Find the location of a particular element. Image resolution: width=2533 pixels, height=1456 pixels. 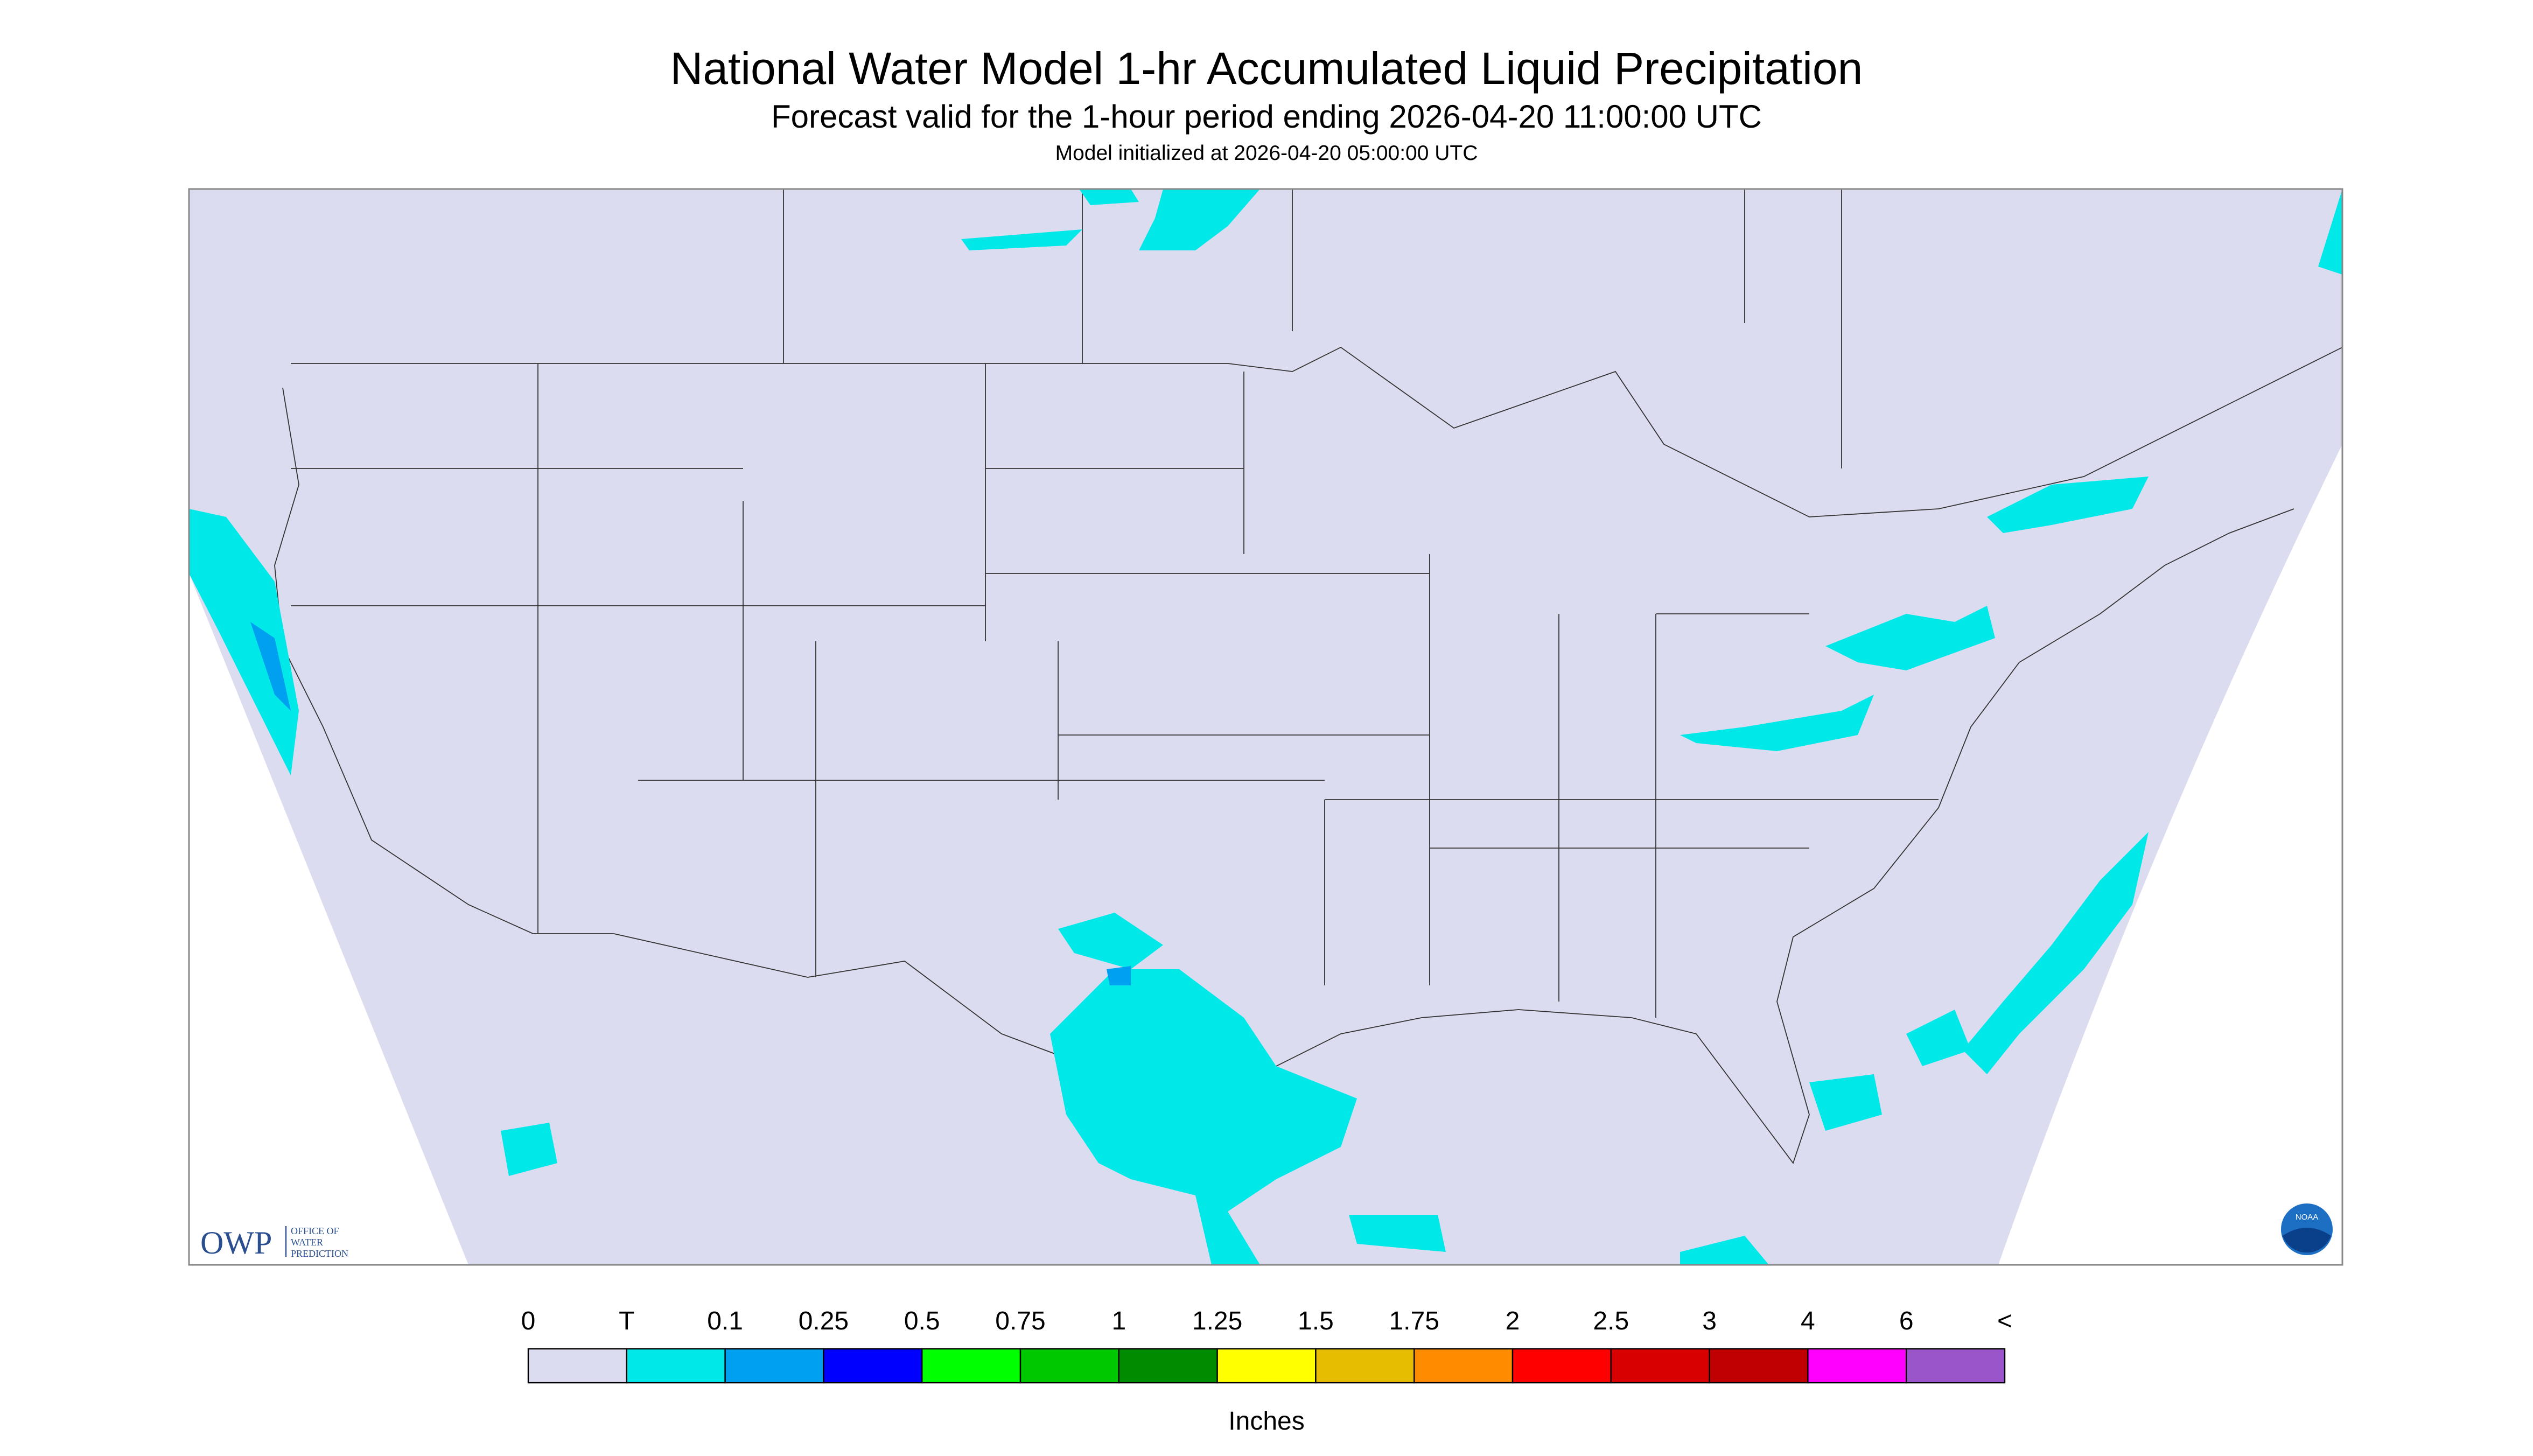

noaa-logo: NOAA is located at coordinates (2307, 1229).